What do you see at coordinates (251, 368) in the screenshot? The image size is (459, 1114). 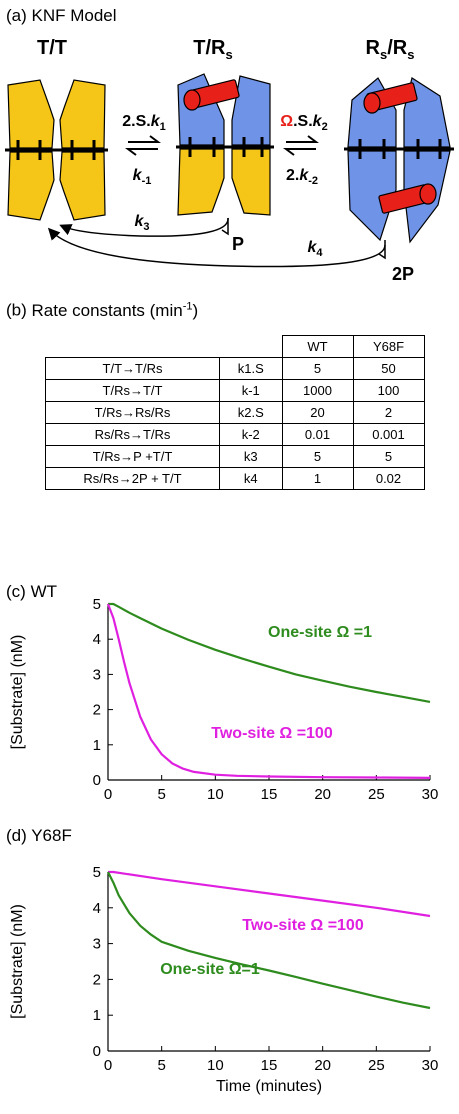 I see `constant-cell: k1.S` at bounding box center [251, 368].